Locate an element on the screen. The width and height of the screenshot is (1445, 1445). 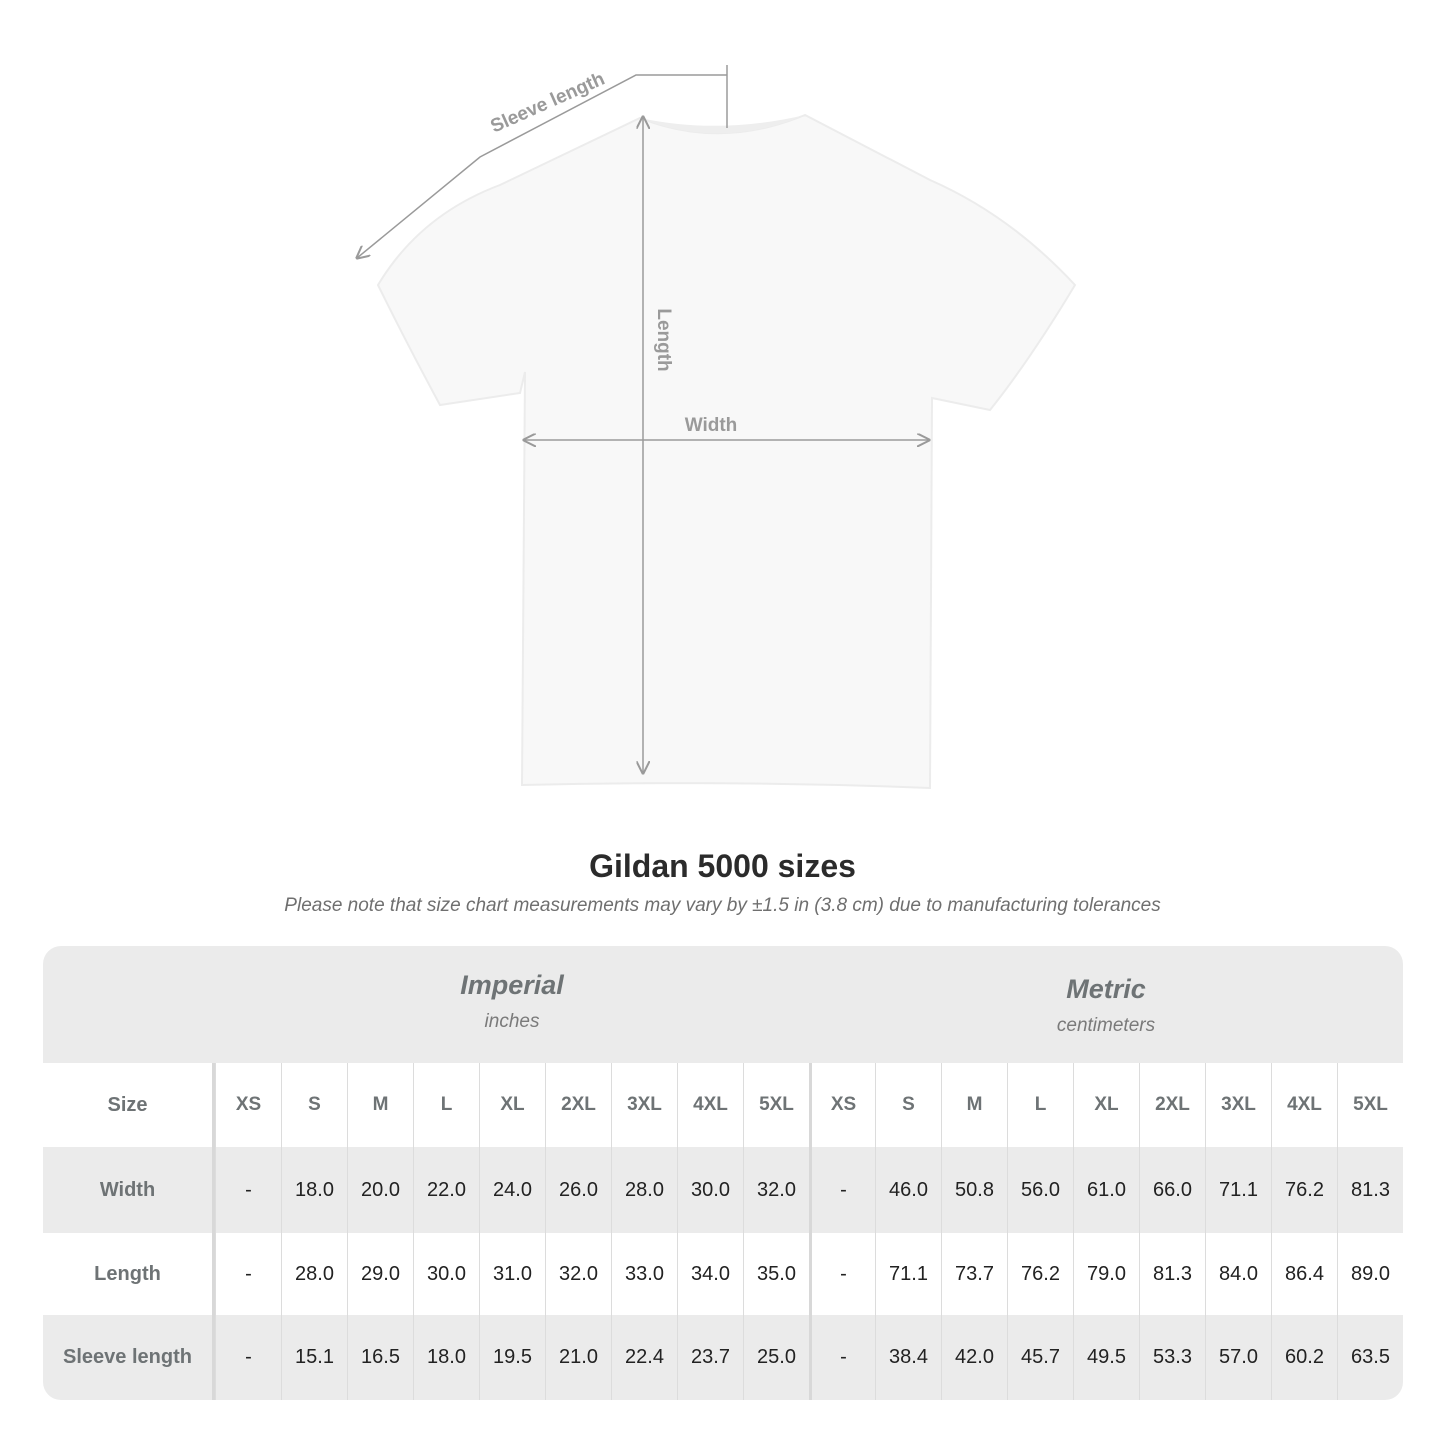
table-cell: 89.0 is located at coordinates (1370, 1274).